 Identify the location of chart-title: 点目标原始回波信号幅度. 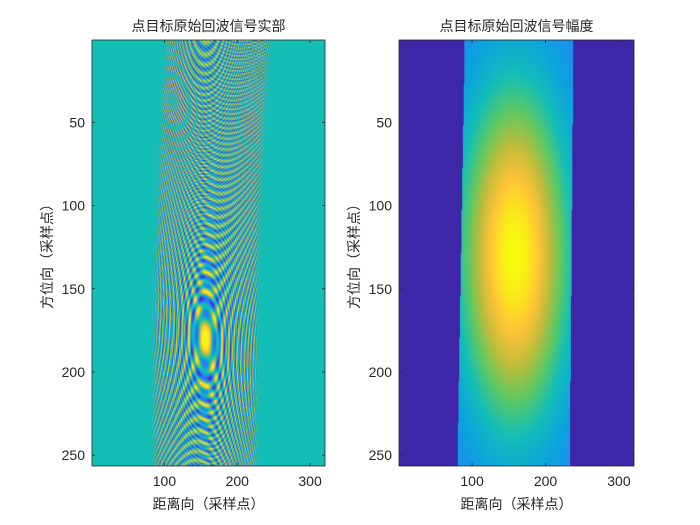
(517, 27).